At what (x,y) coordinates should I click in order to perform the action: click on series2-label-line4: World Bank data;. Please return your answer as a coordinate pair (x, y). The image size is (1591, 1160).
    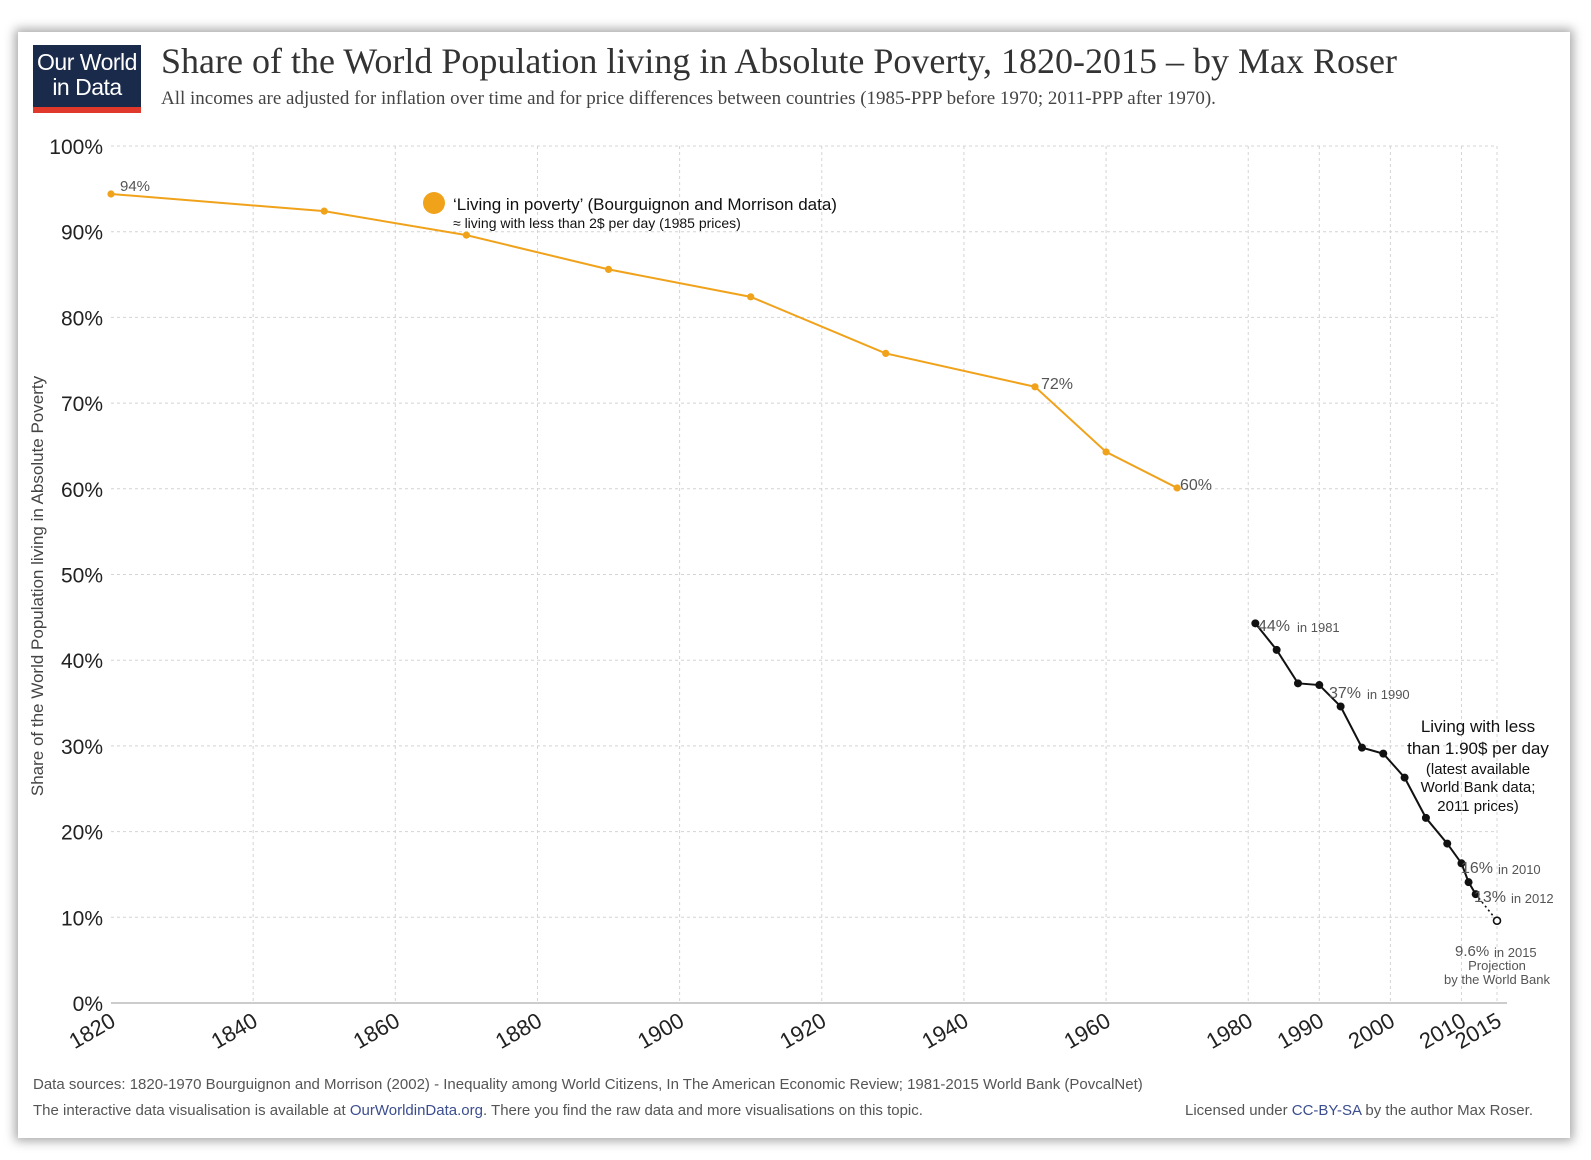
    Looking at the image, I should click on (1478, 787).